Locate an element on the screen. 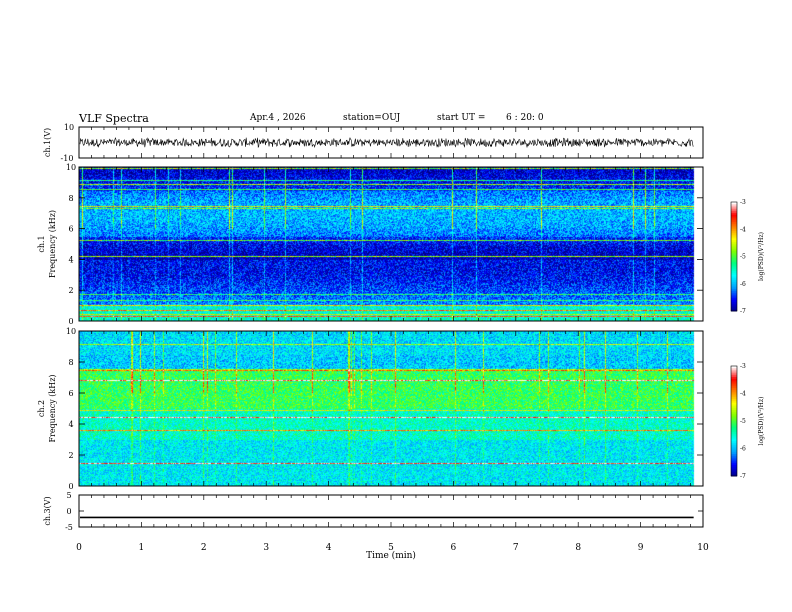  x-tick-label: 7 is located at coordinates (516, 548).